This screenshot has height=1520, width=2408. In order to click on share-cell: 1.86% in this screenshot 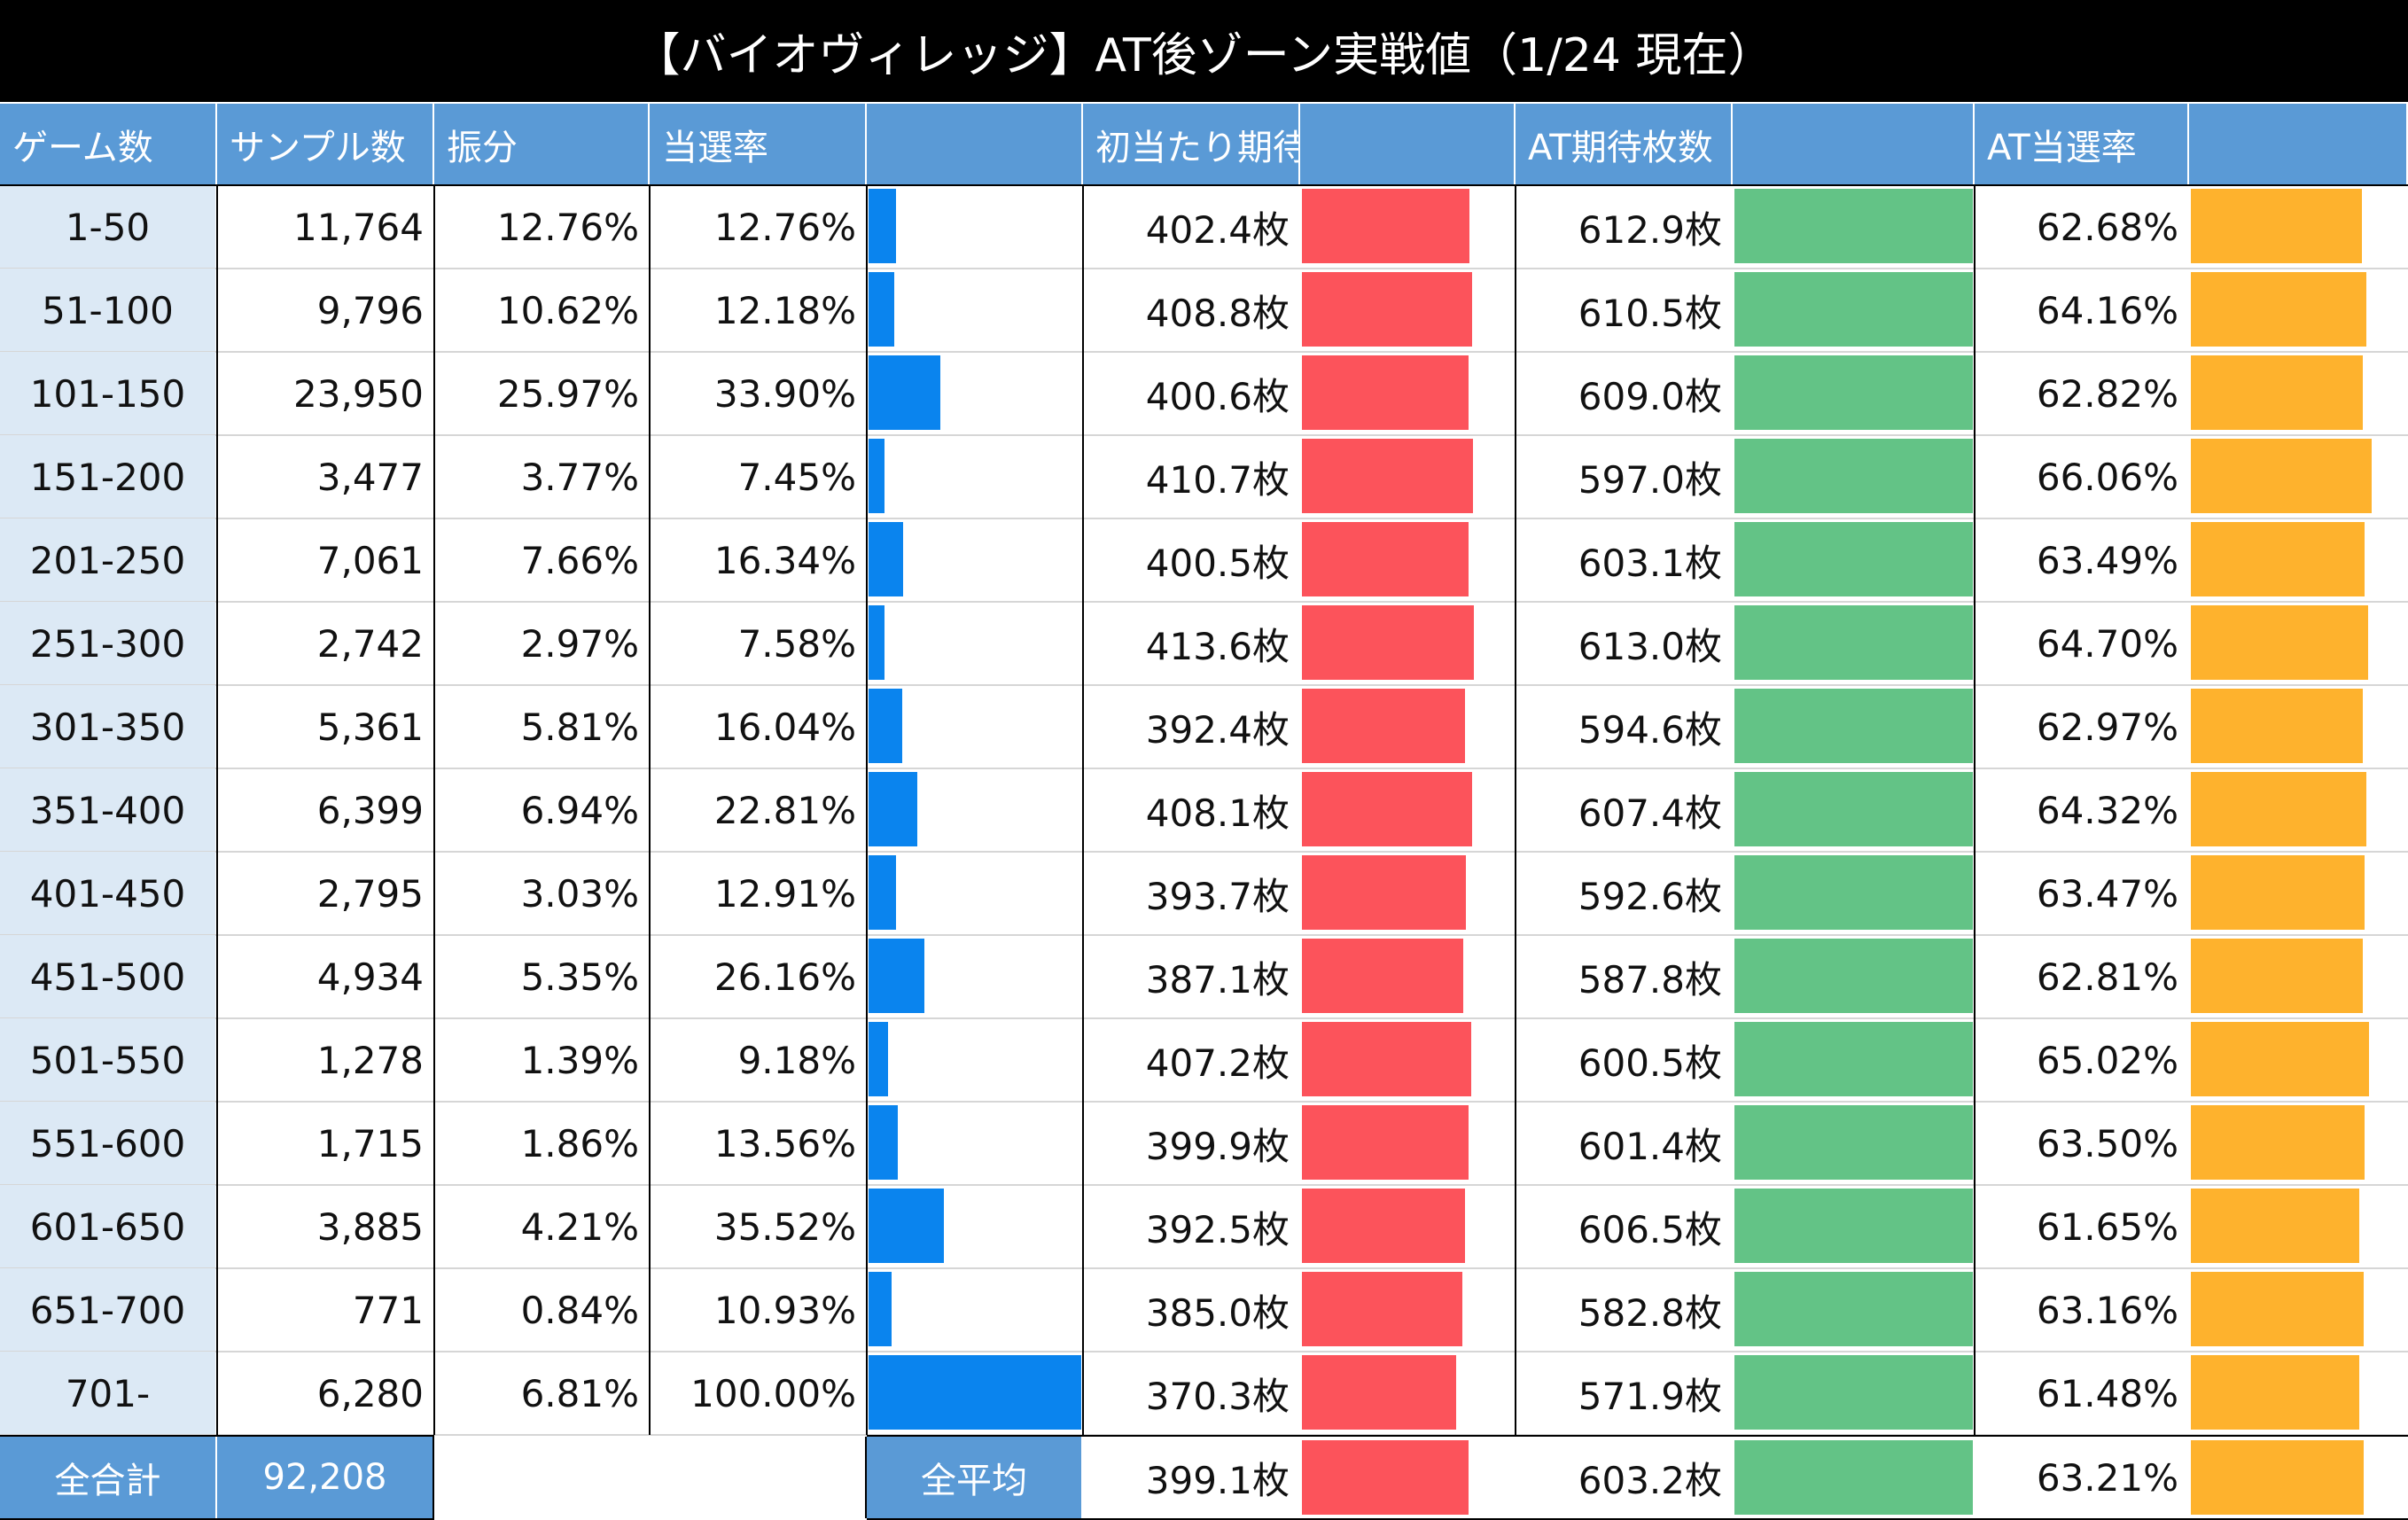, I will do `click(579, 1143)`.